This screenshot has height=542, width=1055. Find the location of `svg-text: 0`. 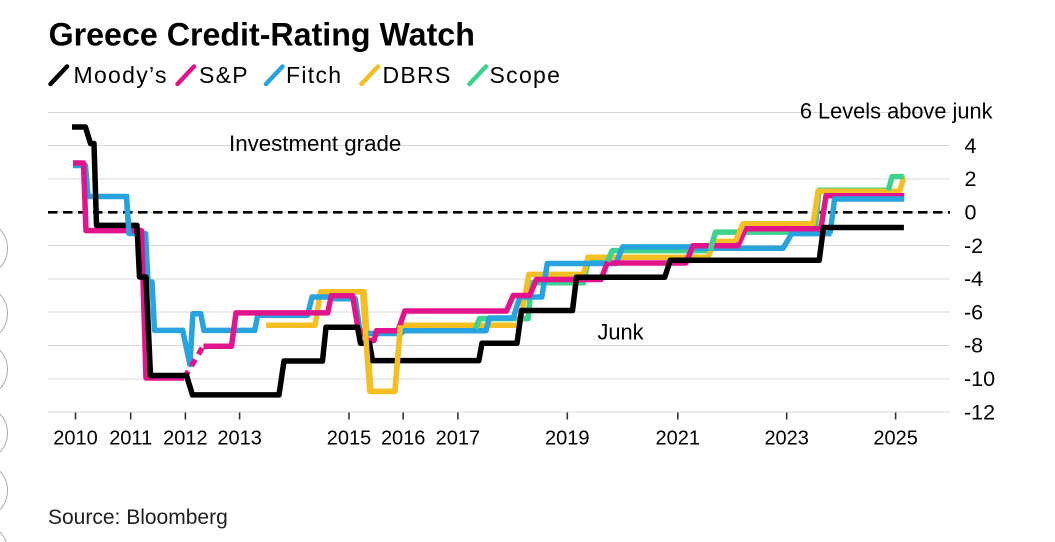

svg-text: 0 is located at coordinates (971, 213).